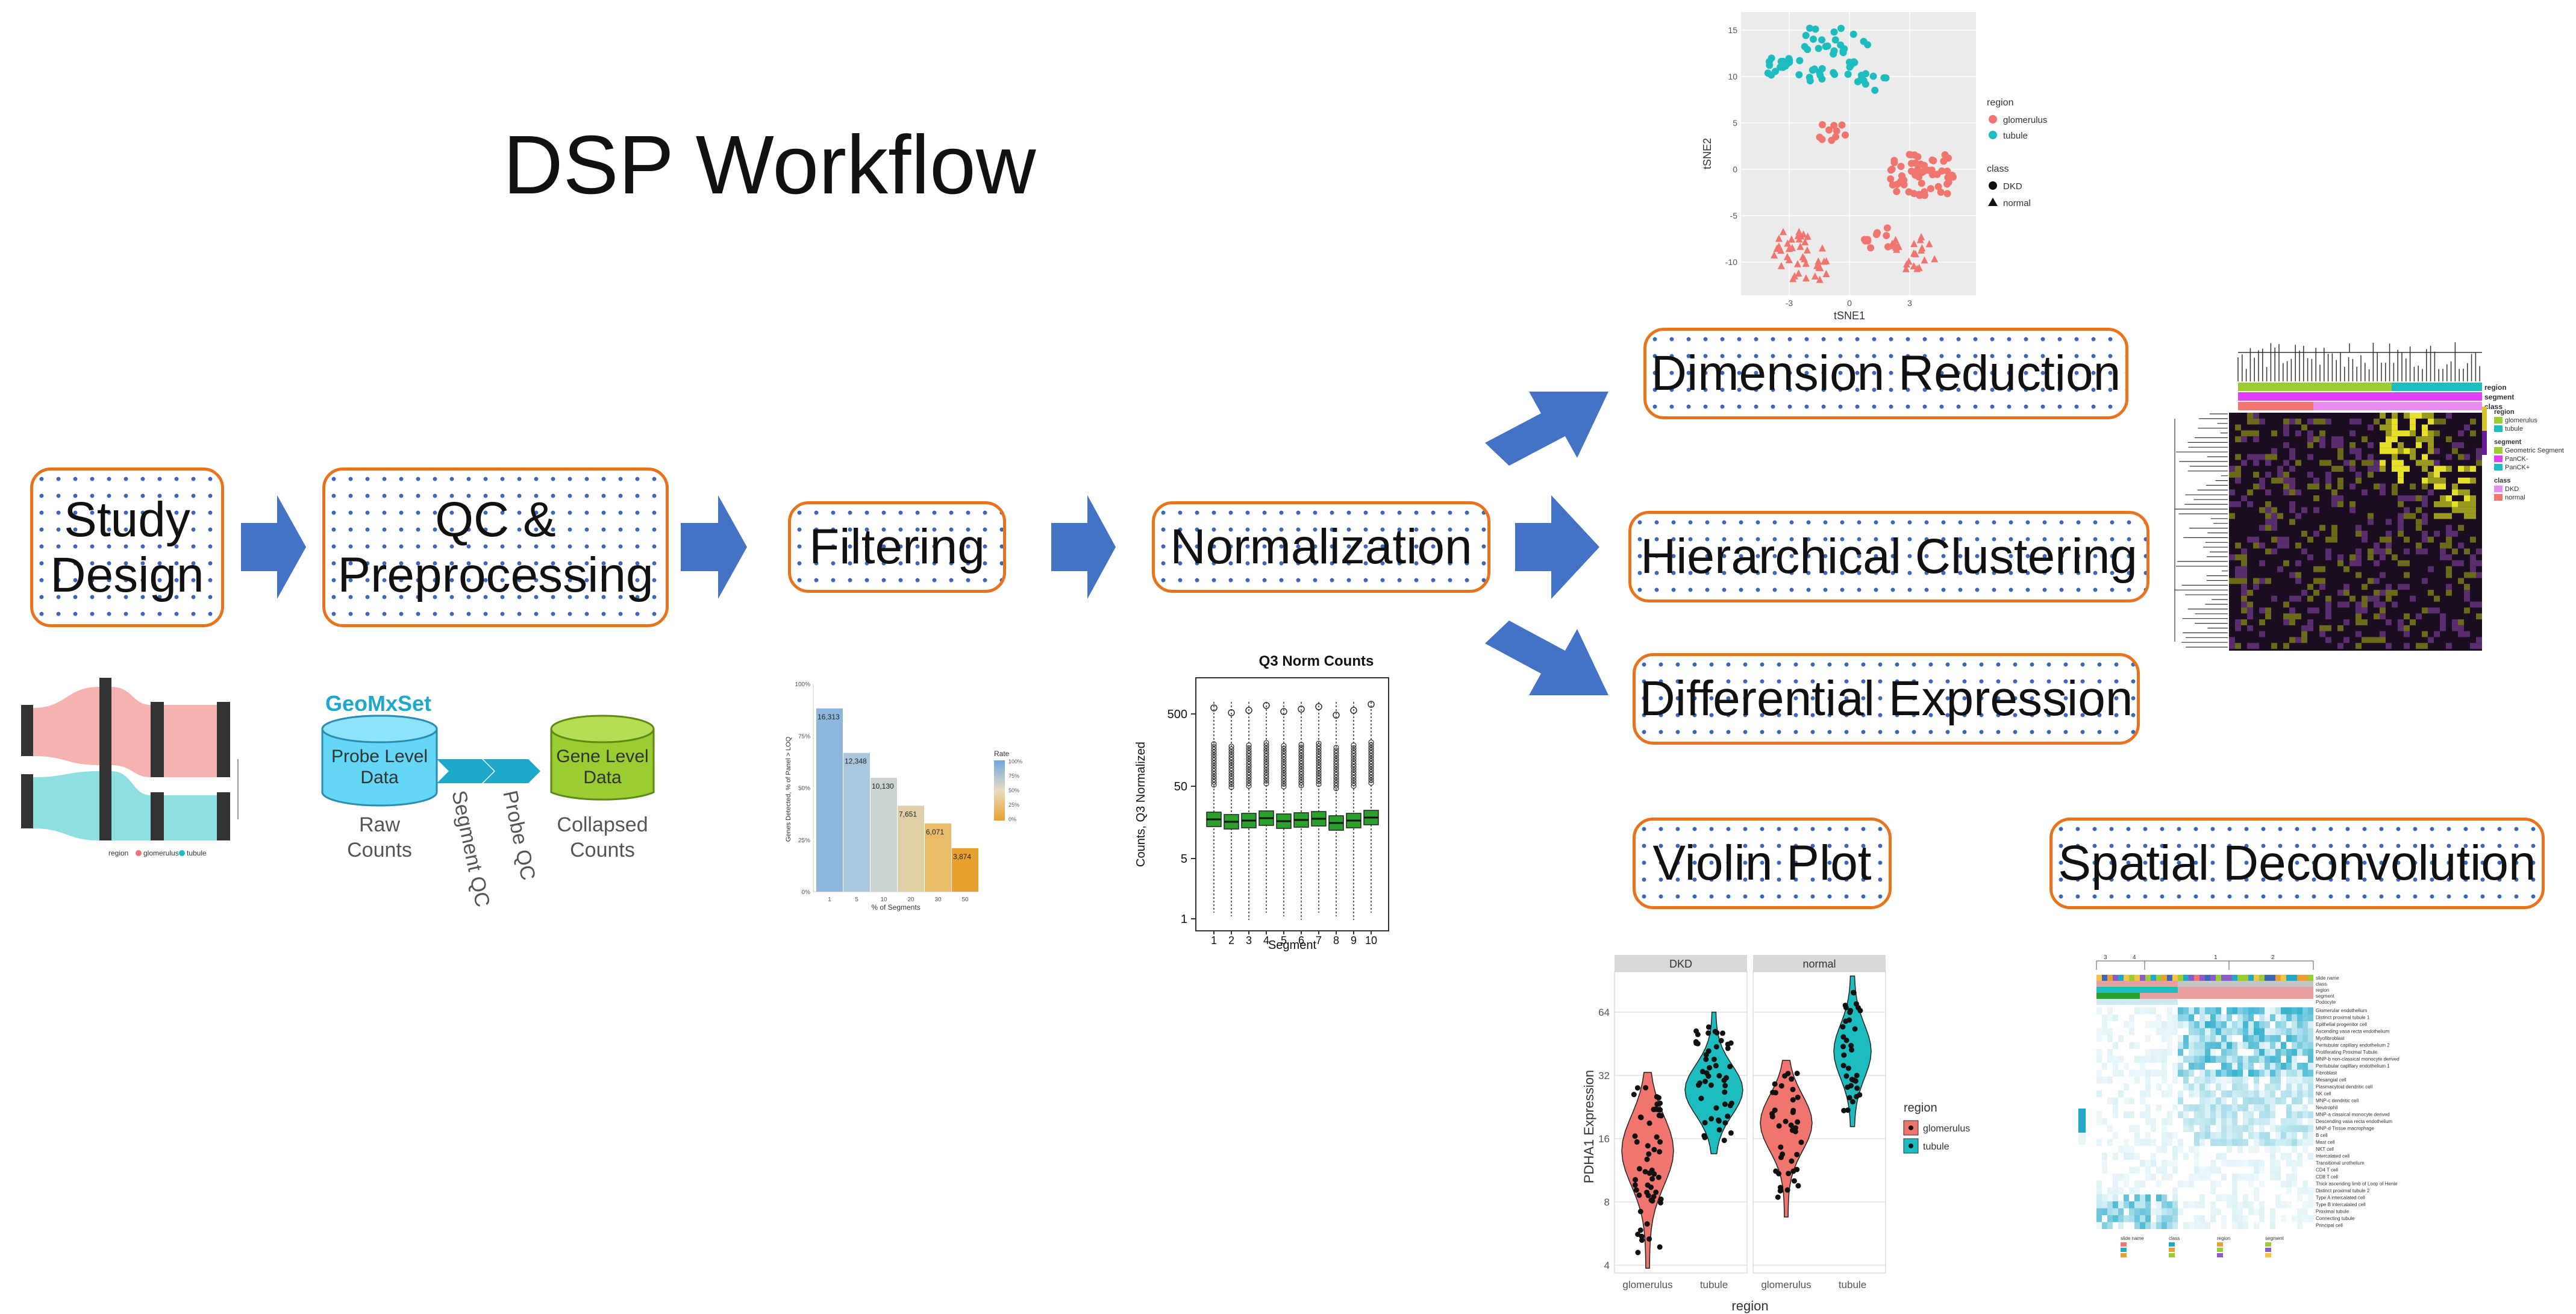 This screenshot has width=2576, height=1314. What do you see at coordinates (2224, 1238) in the screenshot?
I see `heatmap2-legend-title: region` at bounding box center [2224, 1238].